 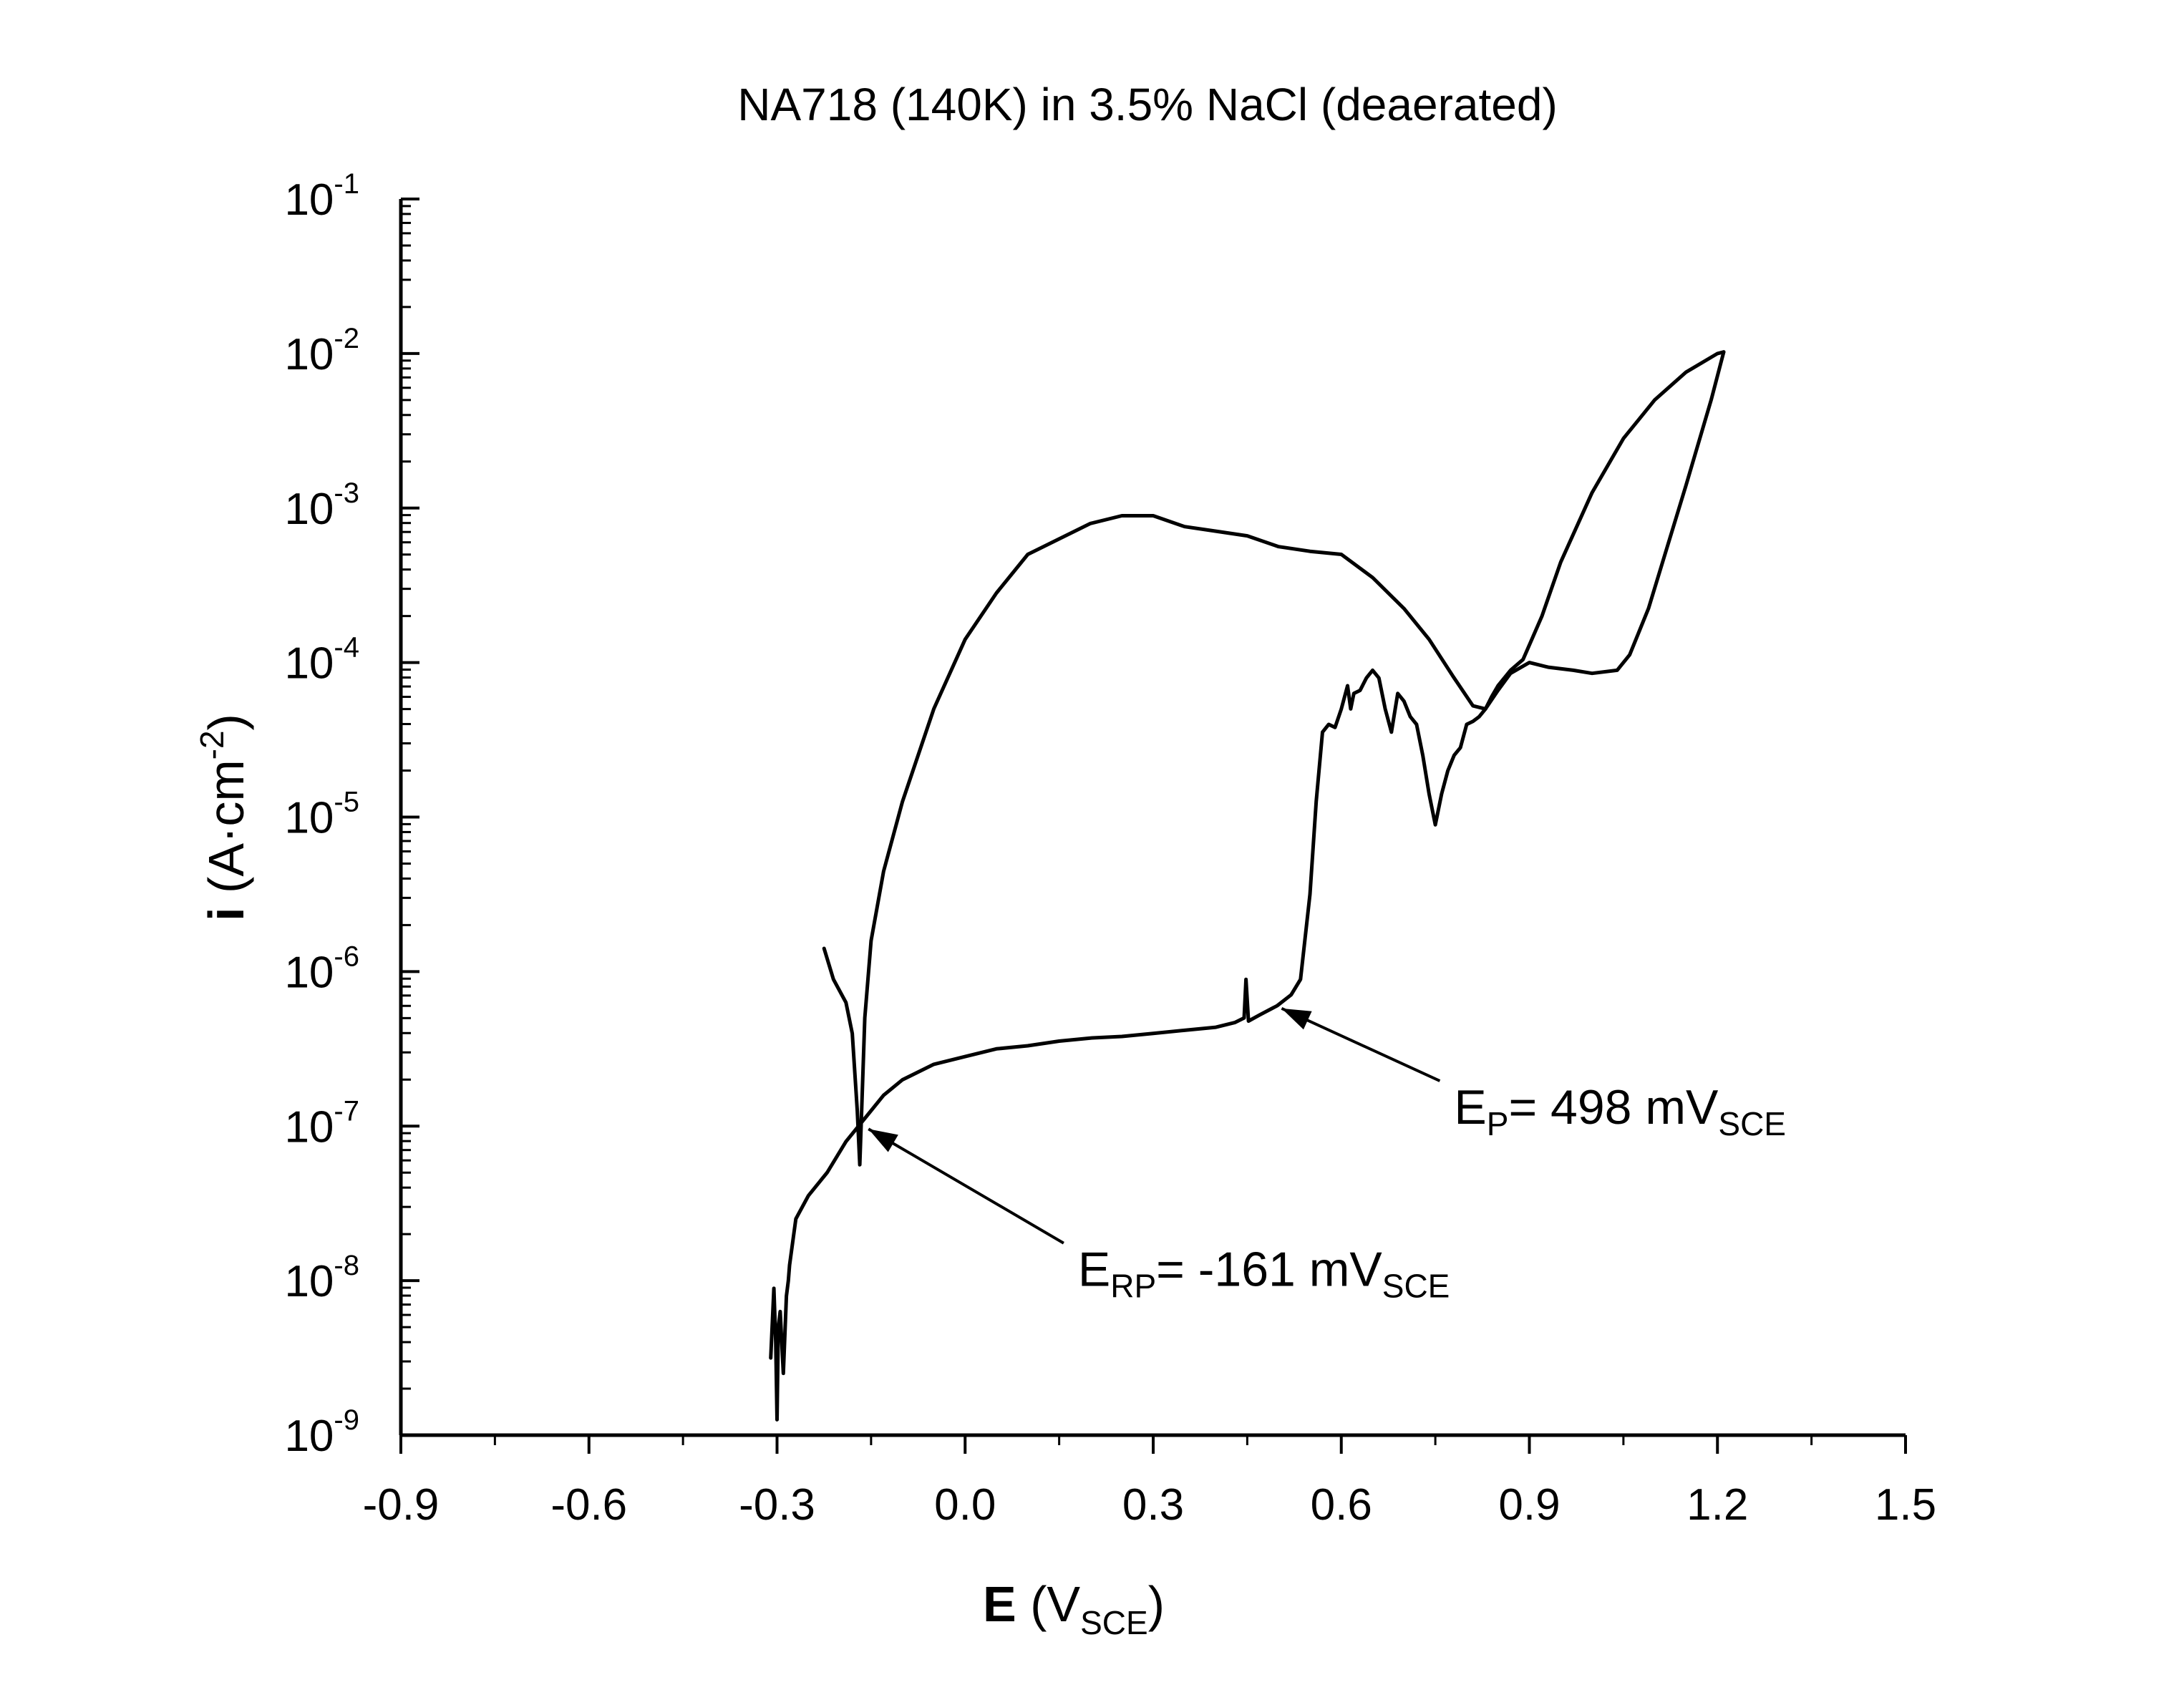 What do you see at coordinates (965, 1505) in the screenshot?
I see `x-tick-label: 0.0` at bounding box center [965, 1505].